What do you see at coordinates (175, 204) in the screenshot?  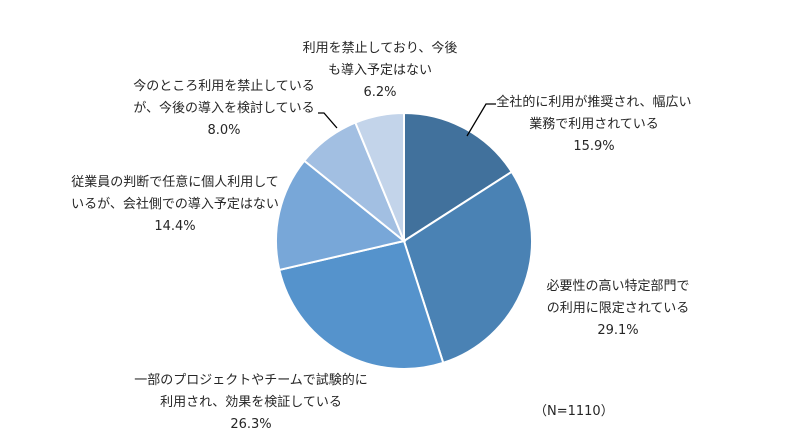 I see `slice-label-4: 従業員の判断で任意に個人利用して いるが、会社側での導入予定はない 14.4%` at bounding box center [175, 204].